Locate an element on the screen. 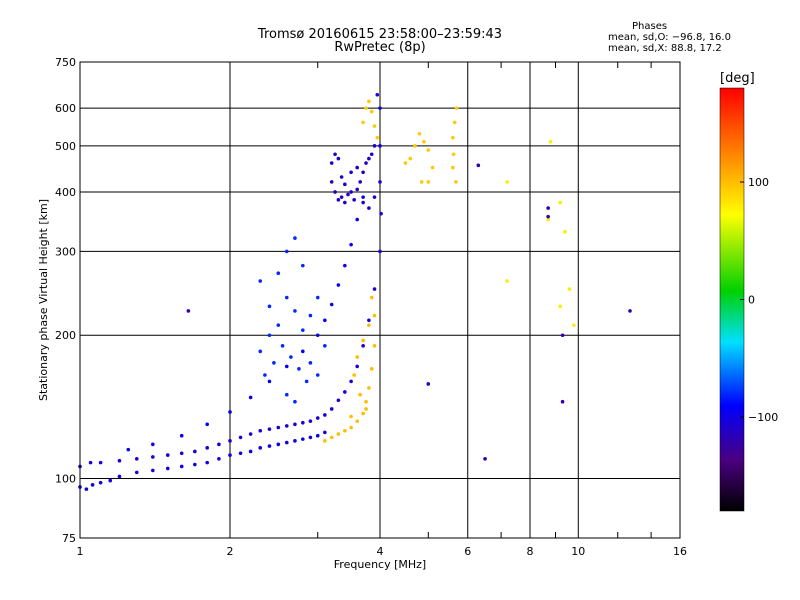 This screenshot has width=800, height=600. colorbar-label: [deg] is located at coordinates (737, 78).